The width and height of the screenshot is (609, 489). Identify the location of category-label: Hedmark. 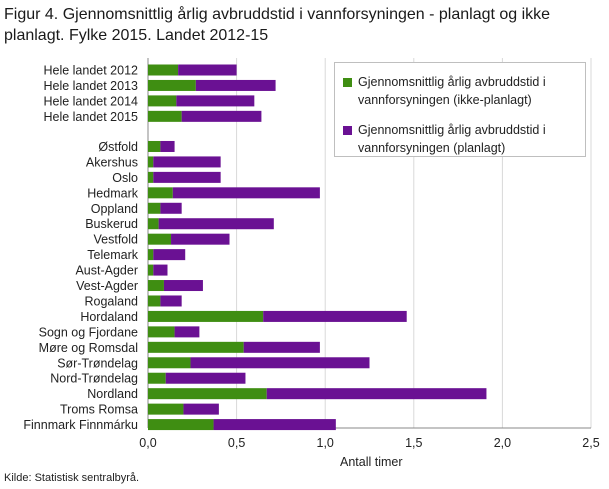
(112, 193).